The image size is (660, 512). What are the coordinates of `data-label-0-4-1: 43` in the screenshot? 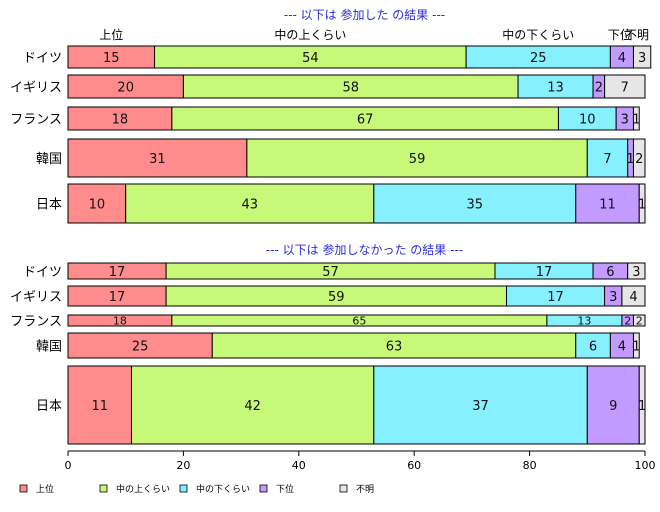 It's located at (249, 204).